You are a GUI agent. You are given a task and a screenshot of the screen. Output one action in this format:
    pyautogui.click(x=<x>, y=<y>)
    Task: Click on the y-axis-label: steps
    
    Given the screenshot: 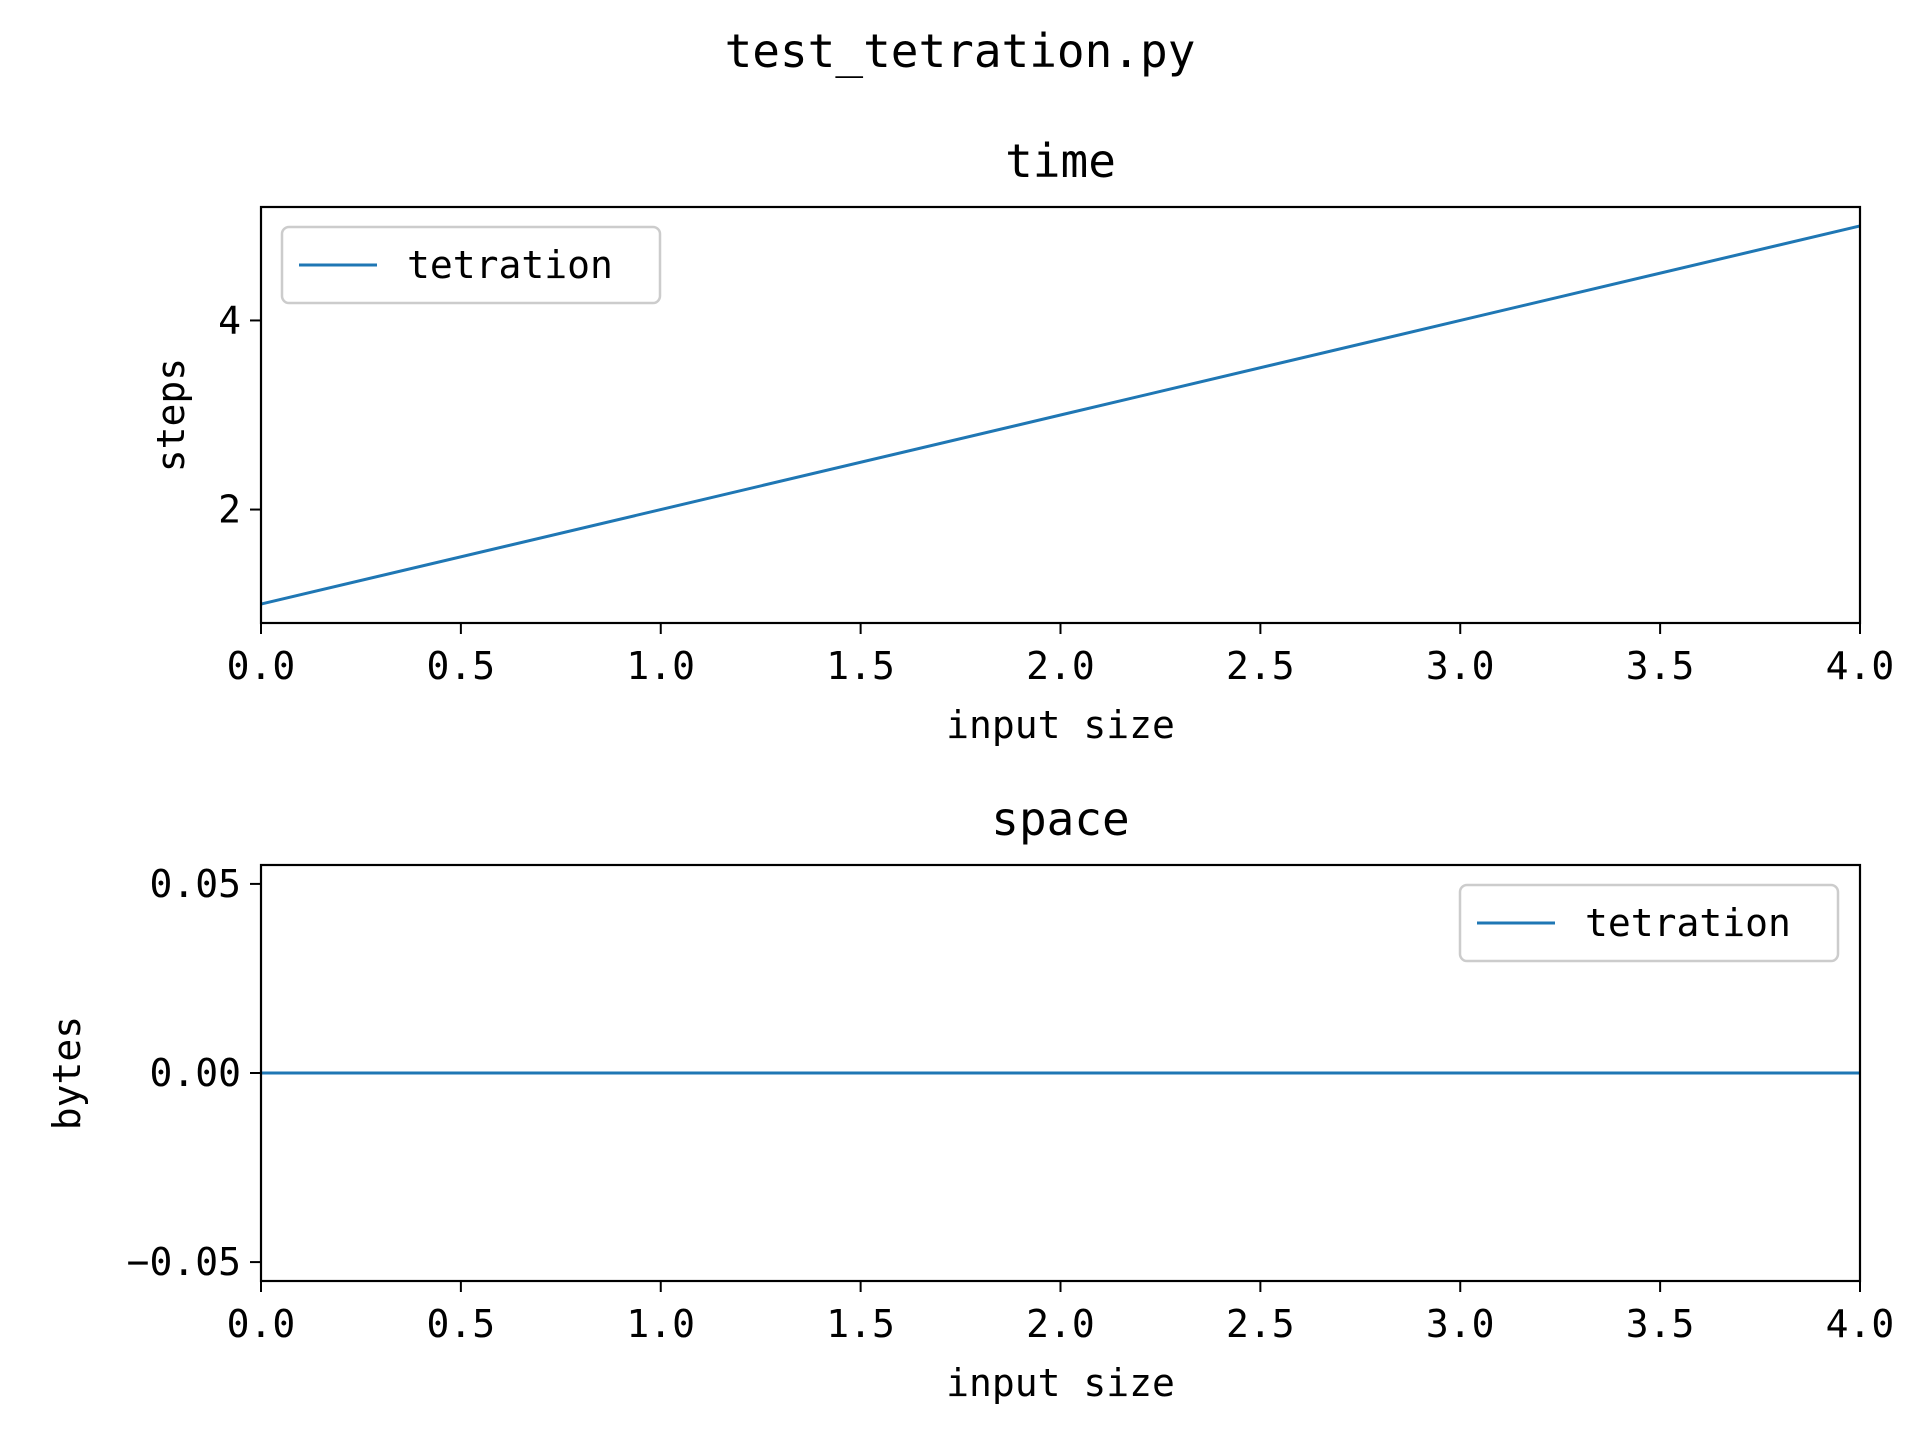 What is the action you would take?
    pyautogui.click(x=171, y=415)
    